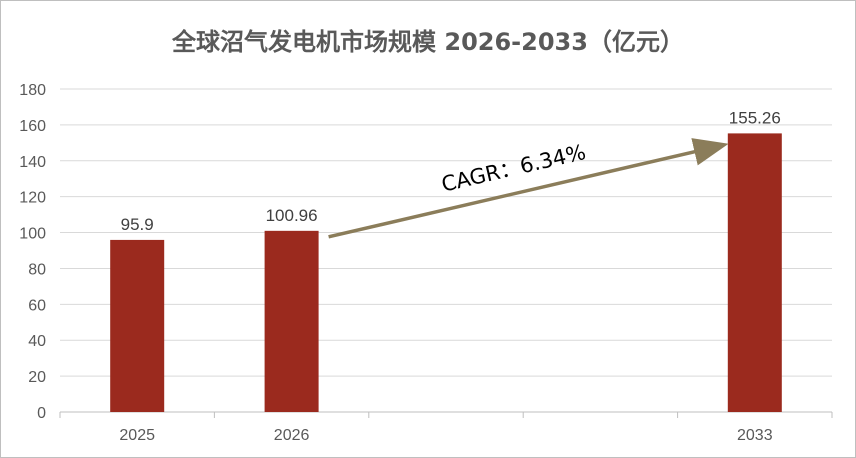 The image size is (856, 458). What do you see at coordinates (32, 126) in the screenshot?
I see `y-tick-label: 160` at bounding box center [32, 126].